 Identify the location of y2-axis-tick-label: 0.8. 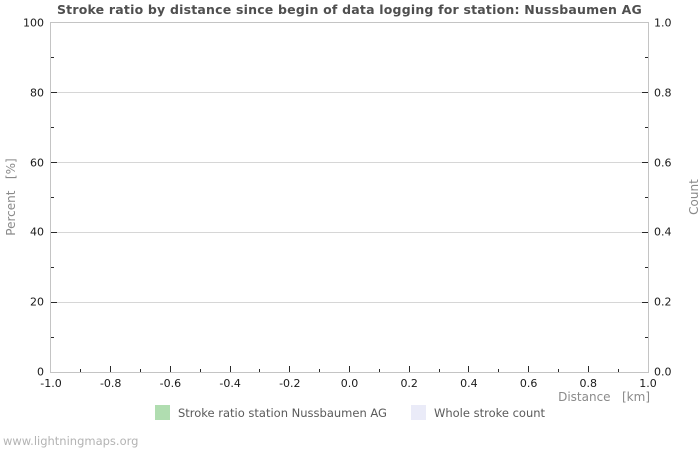
(663, 93).